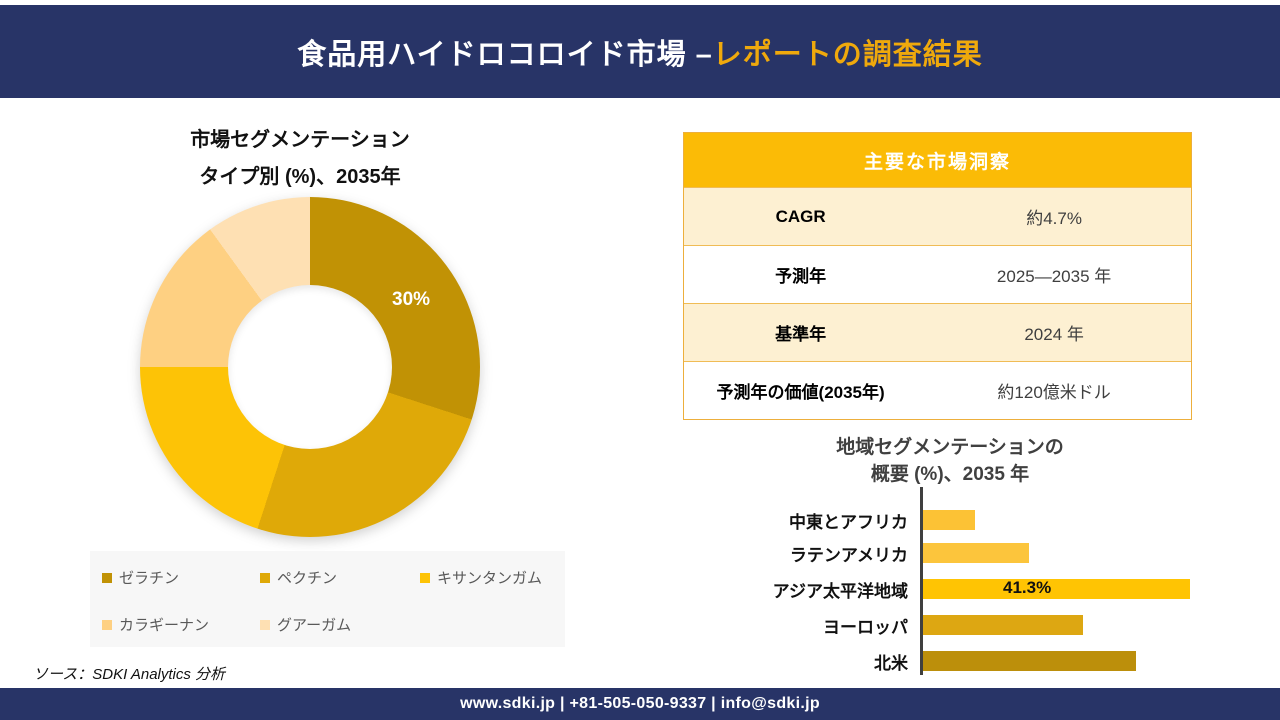  Describe the element at coordinates (164, 625) in the screenshot. I see `legend-label-carrageenan: カラギーナン` at that location.